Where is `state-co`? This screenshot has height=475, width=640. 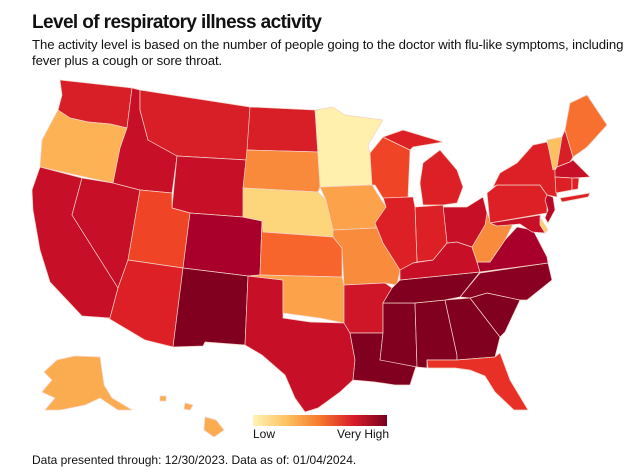
state-co is located at coordinates (222, 244).